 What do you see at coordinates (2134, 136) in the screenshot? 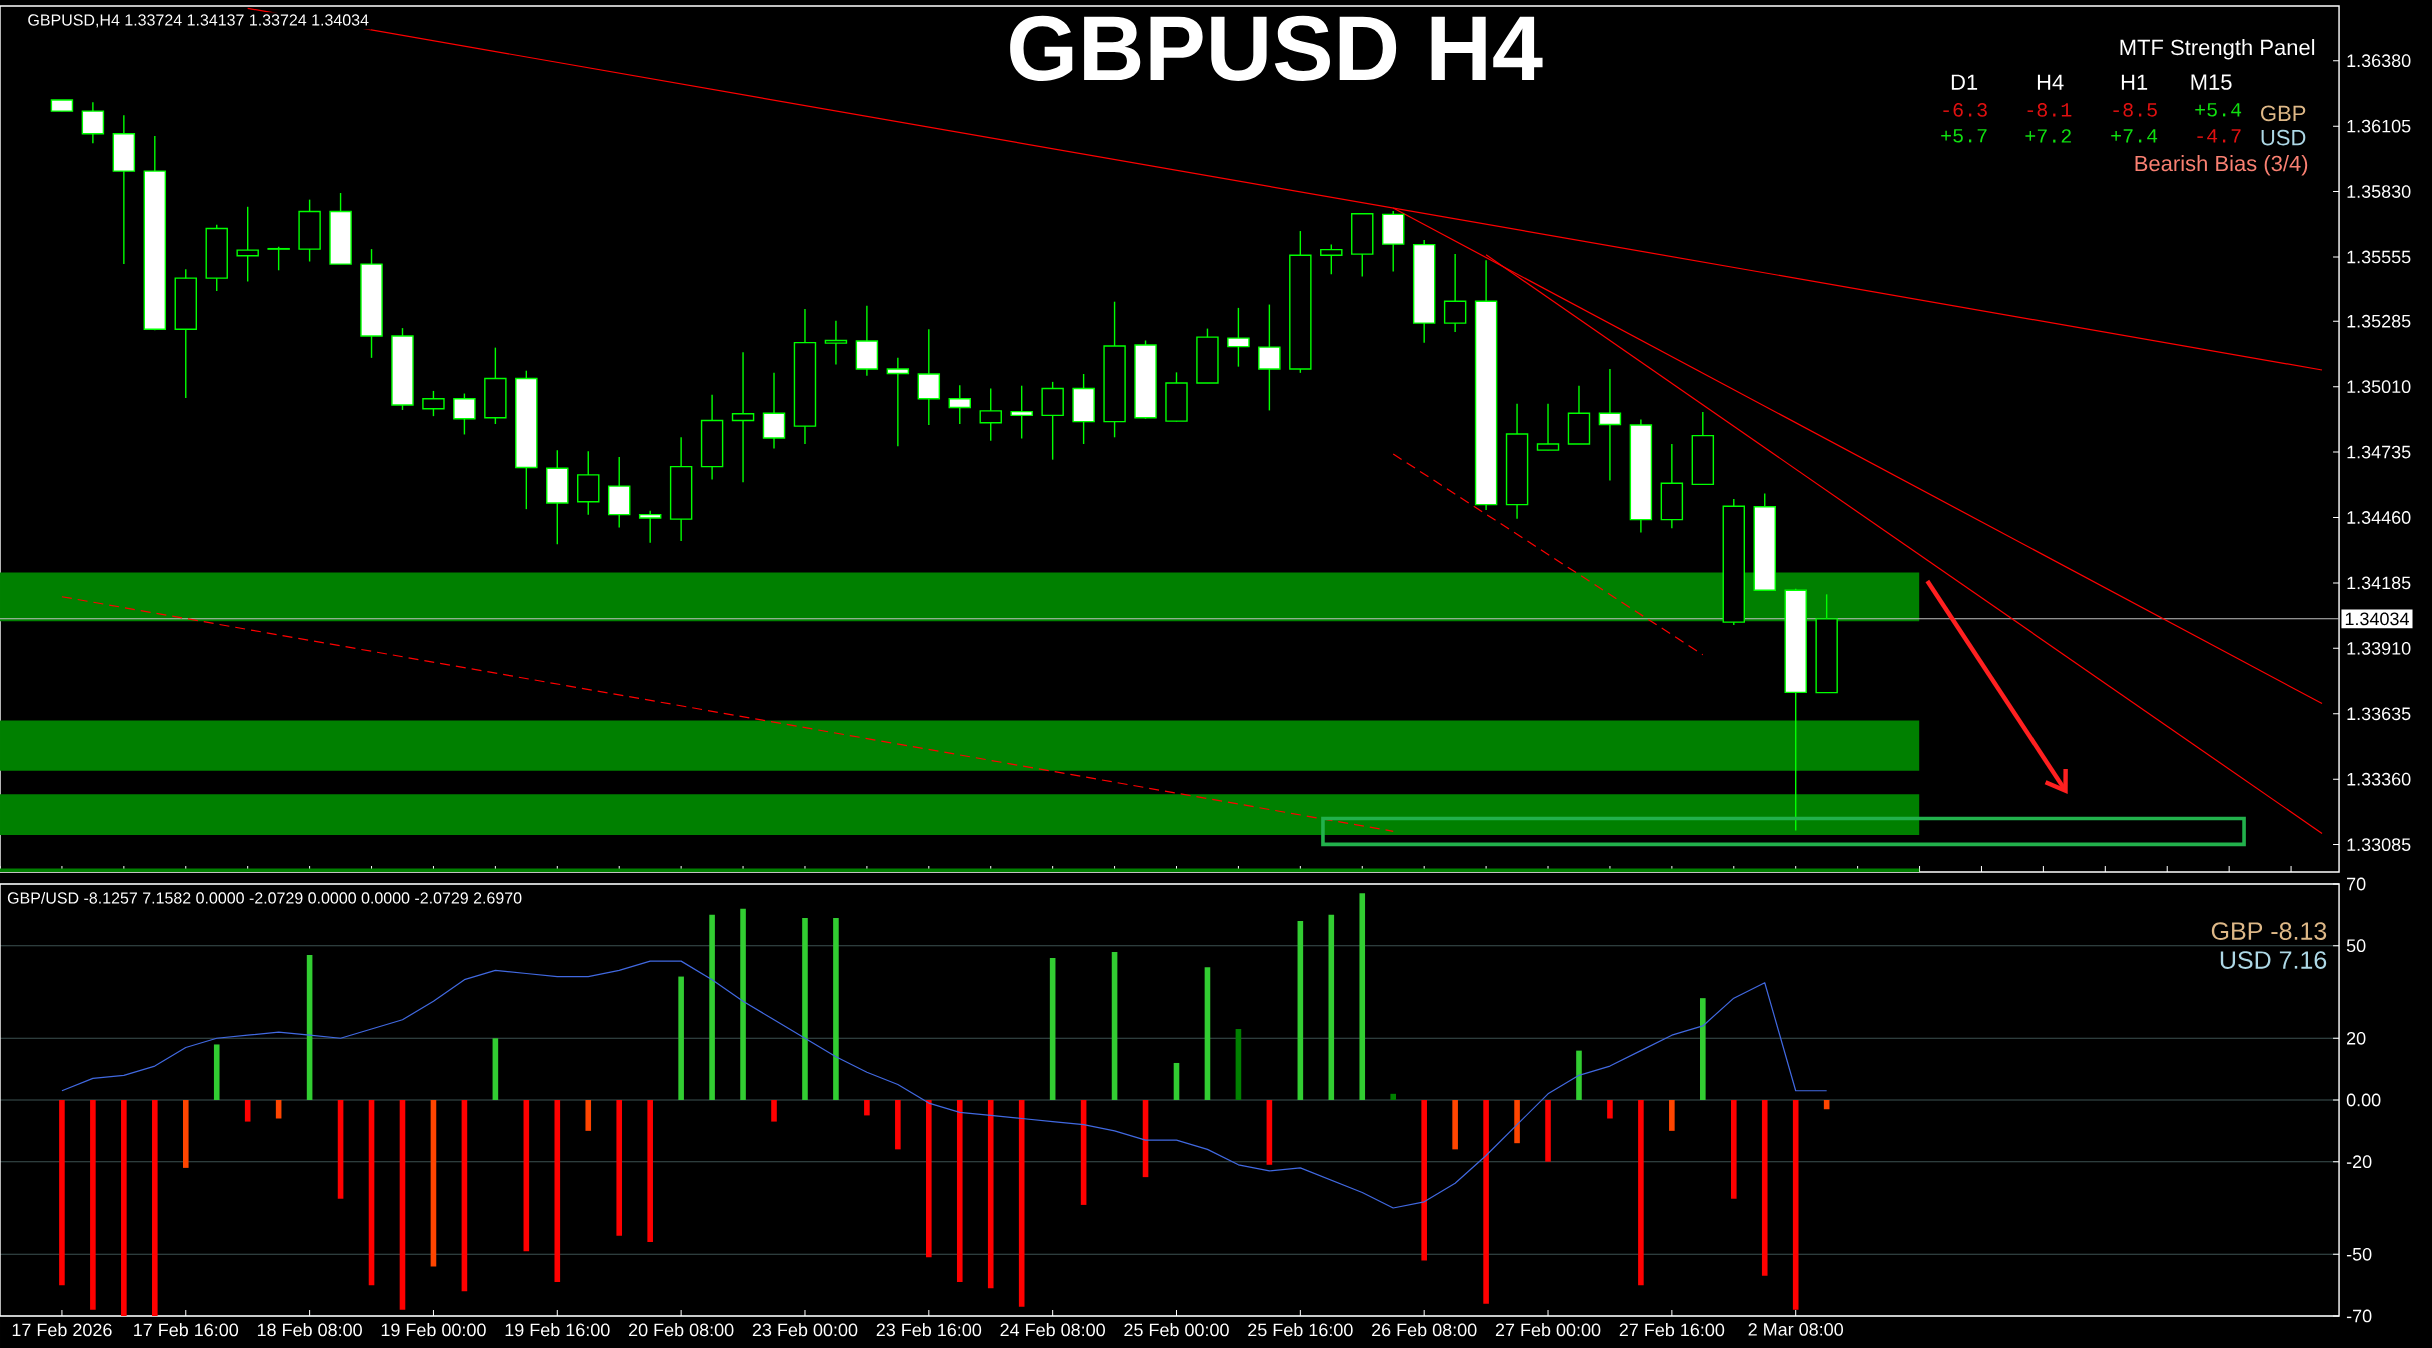
I see `annotation: +7.4` at bounding box center [2134, 136].